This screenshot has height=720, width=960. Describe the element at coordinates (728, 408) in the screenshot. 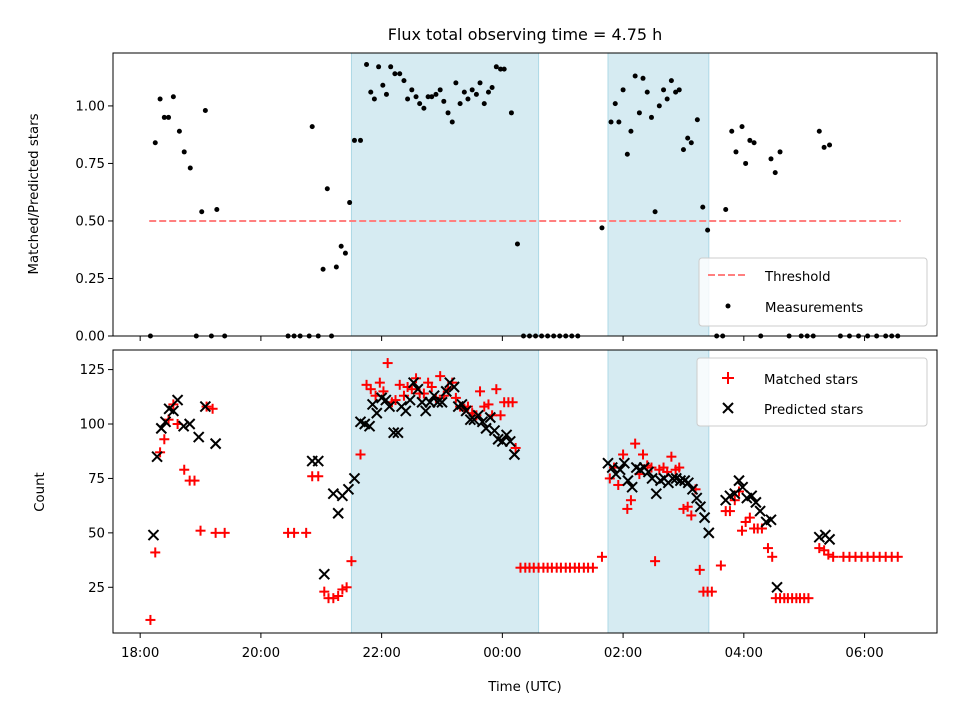

I see `predicted-legend-swatch` at that location.